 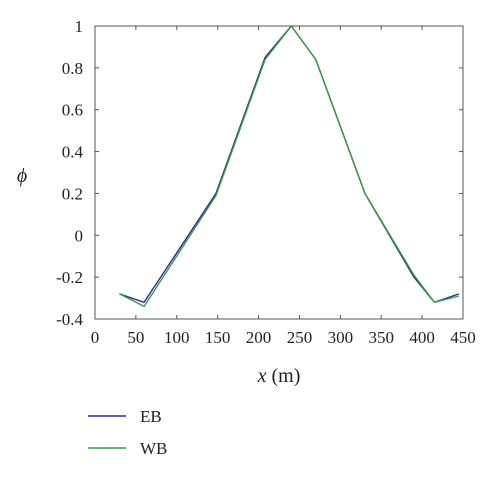 I want to click on x-tick-label: 200, so click(x=259, y=337).